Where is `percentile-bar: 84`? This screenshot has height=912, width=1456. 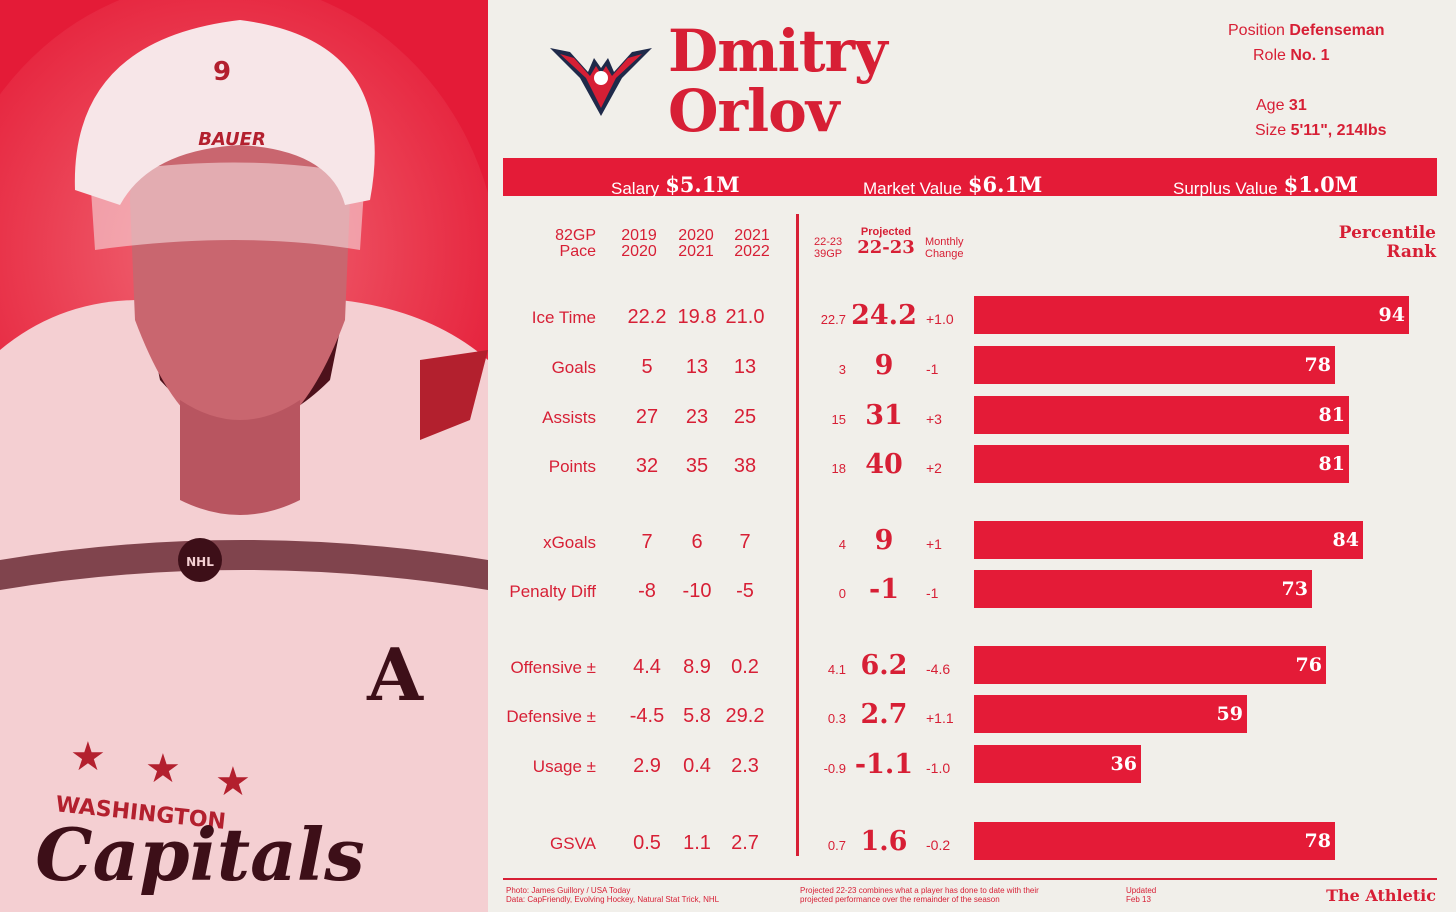
percentile-bar: 84 is located at coordinates (1168, 540).